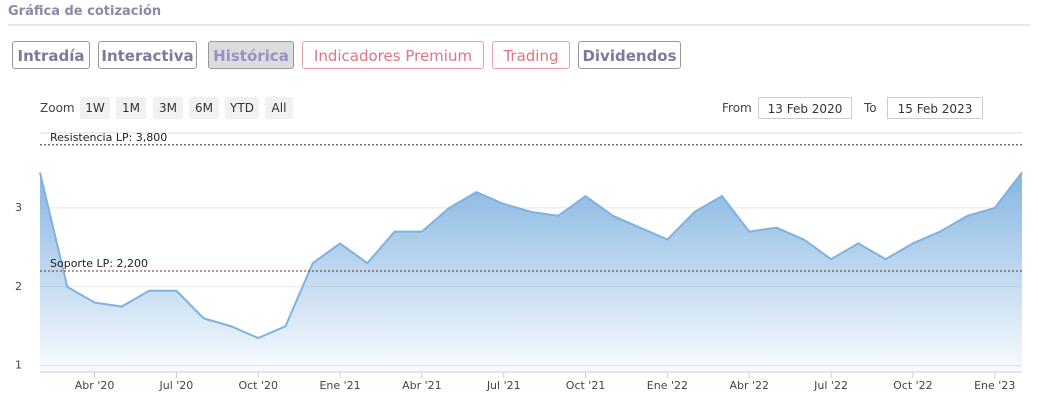 The height and width of the screenshot is (412, 1038). I want to click on x-tick-label: Jul '21, so click(503, 385).